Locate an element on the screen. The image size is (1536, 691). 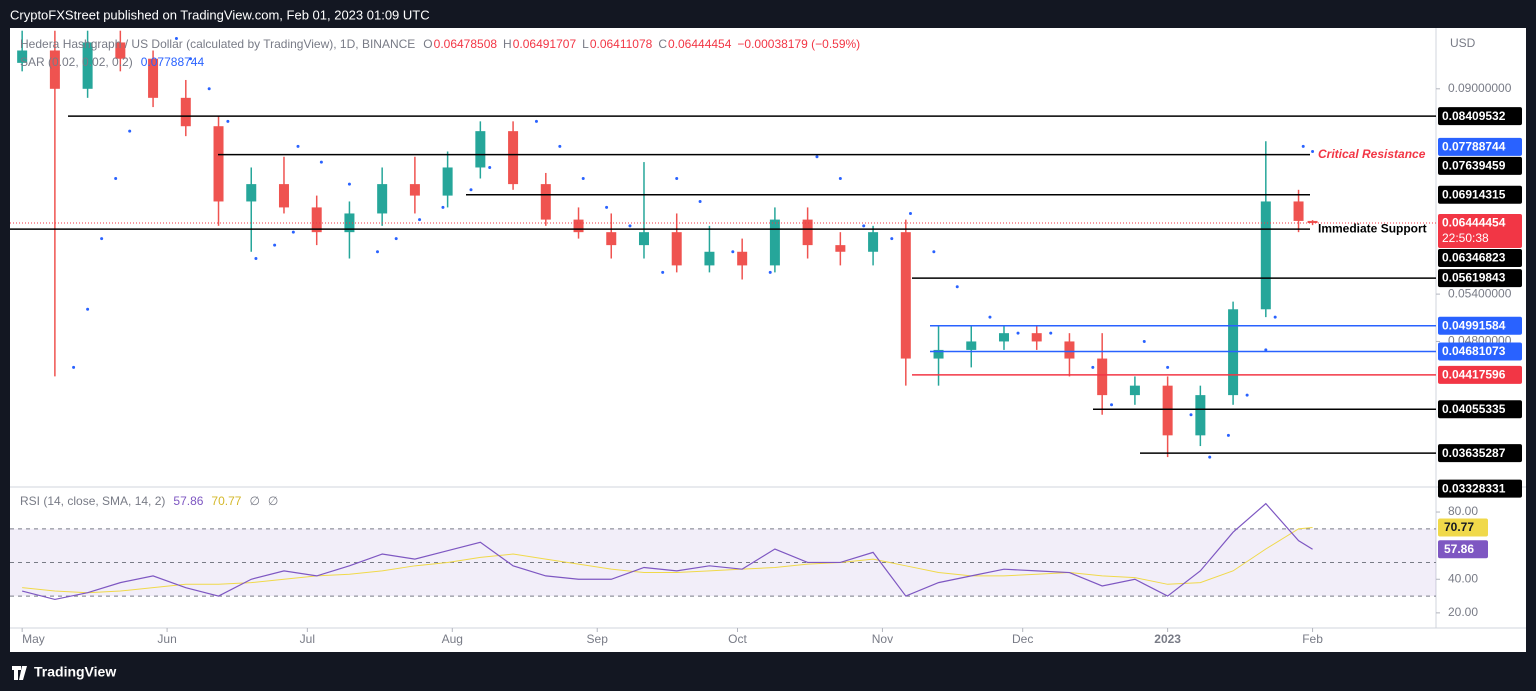
x-tick-label: Feb is located at coordinates (1312, 639).